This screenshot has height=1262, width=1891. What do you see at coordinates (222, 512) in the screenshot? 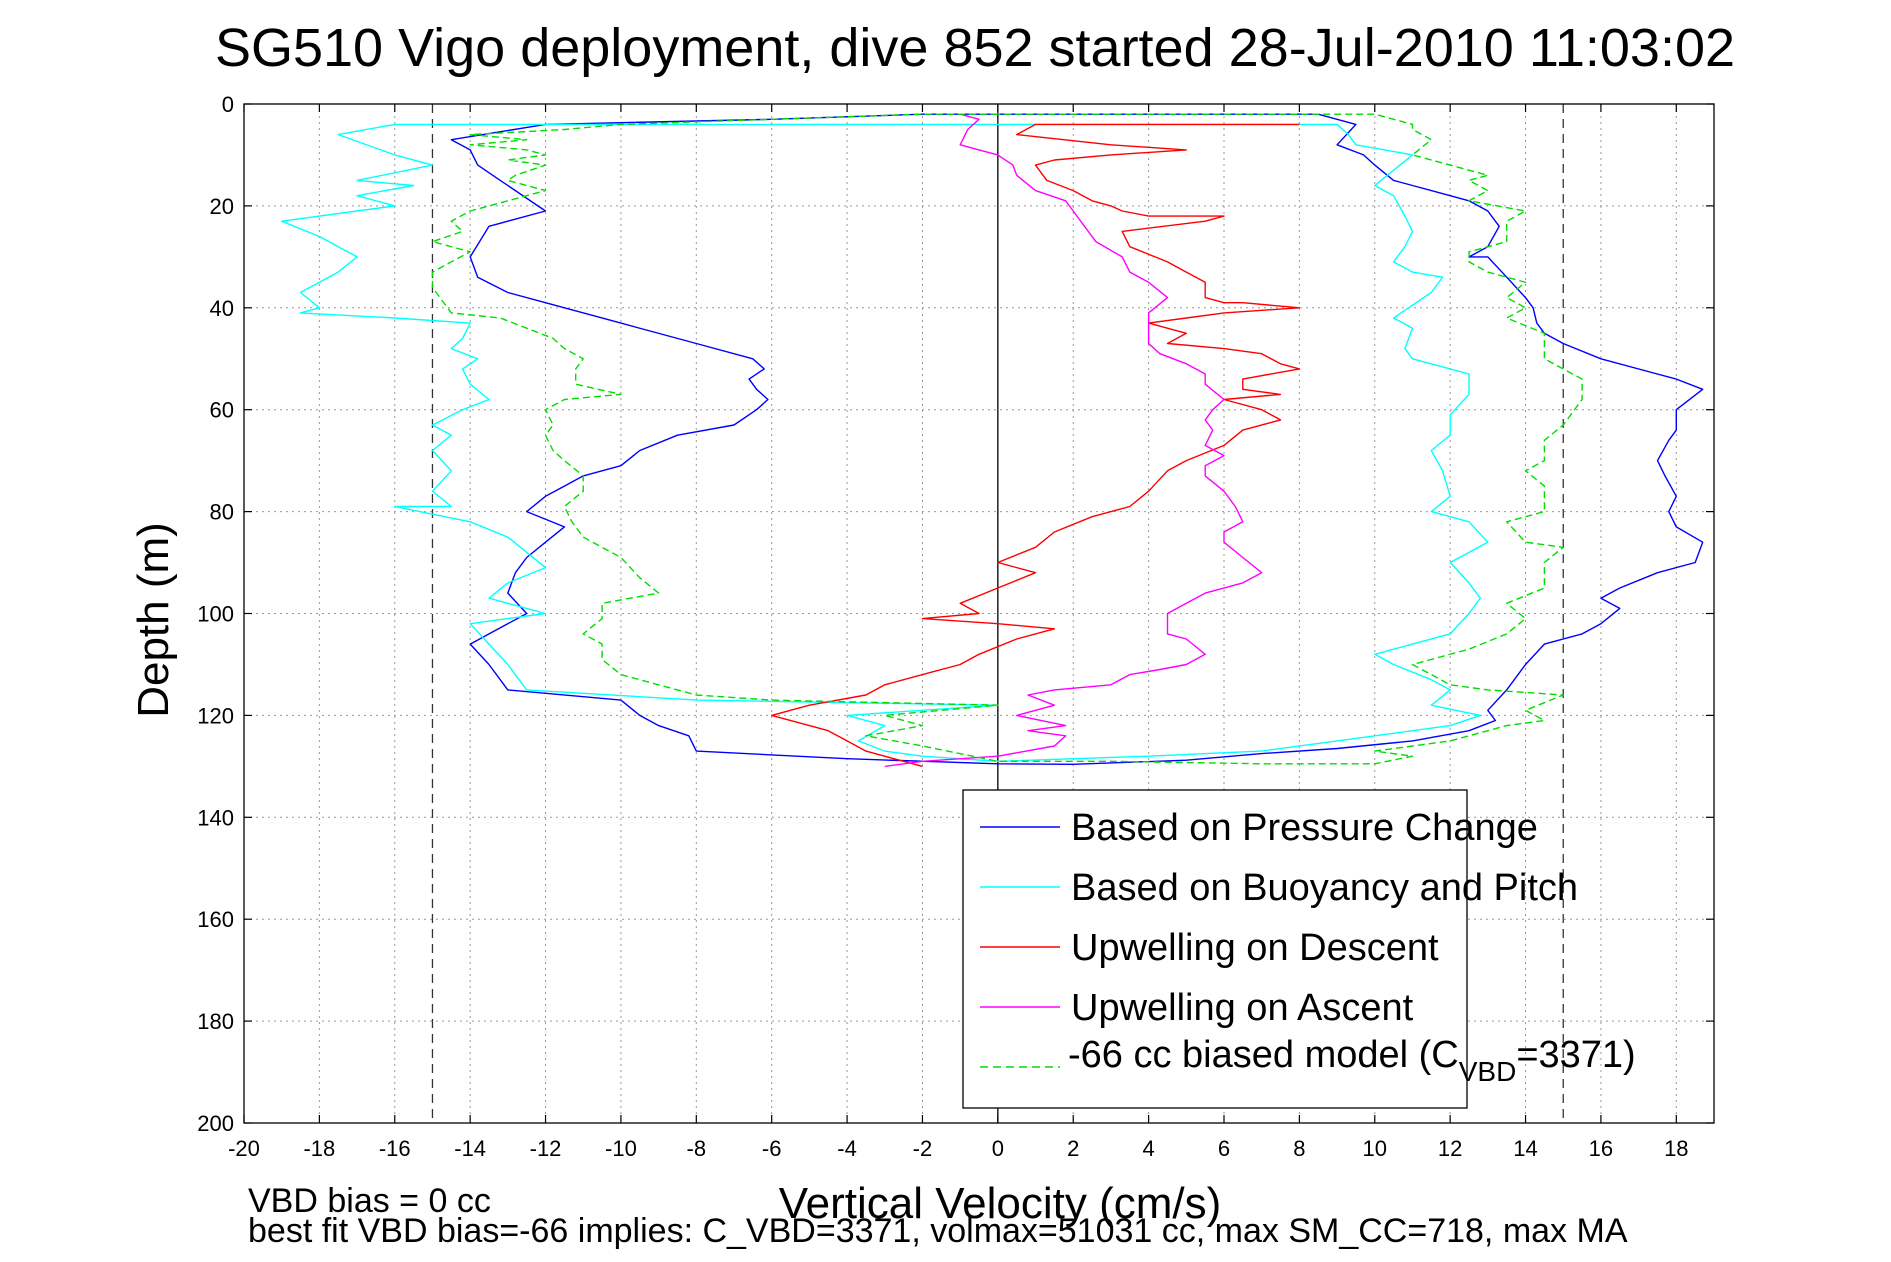
I see `y-tick-label: 80` at bounding box center [222, 512].